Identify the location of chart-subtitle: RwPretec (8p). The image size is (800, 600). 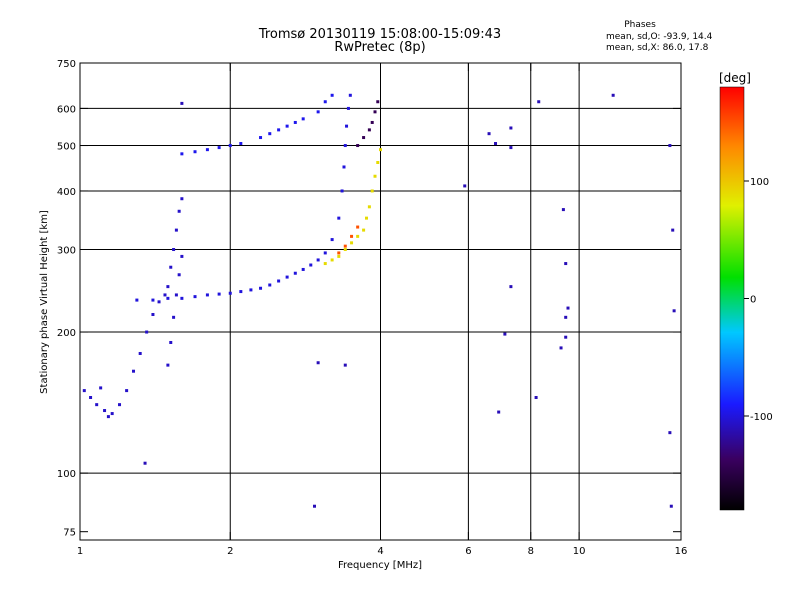
(380, 47).